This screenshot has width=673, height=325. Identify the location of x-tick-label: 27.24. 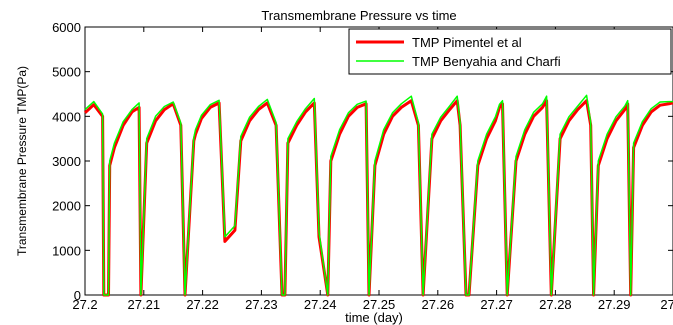
(320, 304).